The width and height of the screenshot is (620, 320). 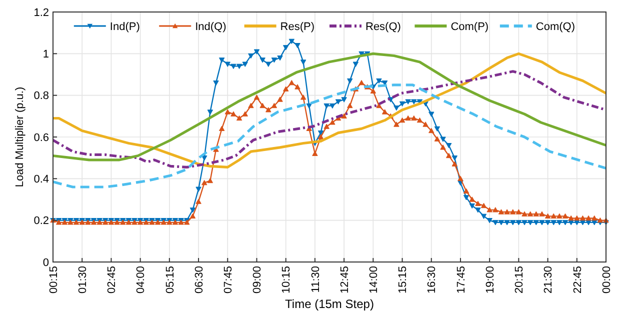 What do you see at coordinates (41, 221) in the screenshot?
I see `y-tick-label: 0.2` at bounding box center [41, 221].